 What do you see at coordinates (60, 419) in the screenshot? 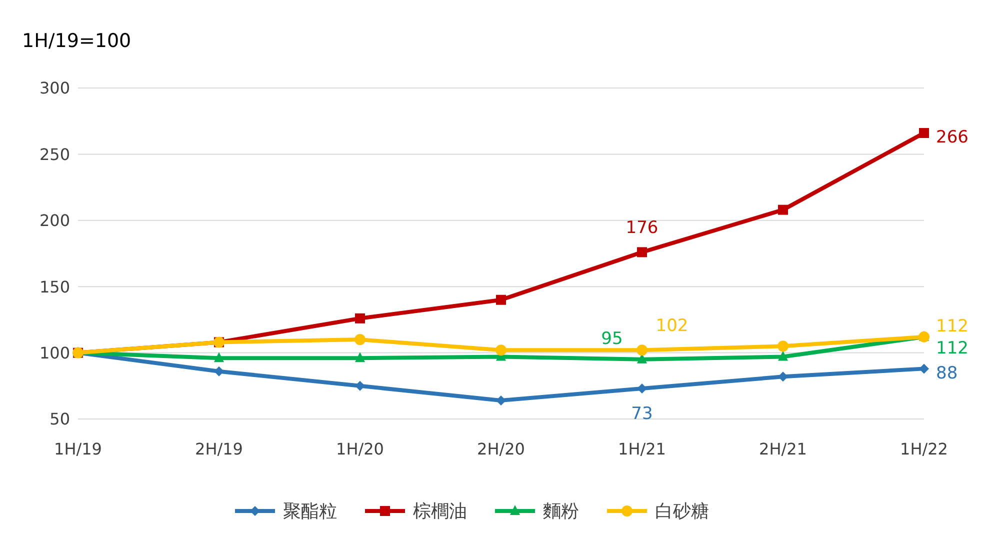
I see `y-tick-label: 50` at bounding box center [60, 419].